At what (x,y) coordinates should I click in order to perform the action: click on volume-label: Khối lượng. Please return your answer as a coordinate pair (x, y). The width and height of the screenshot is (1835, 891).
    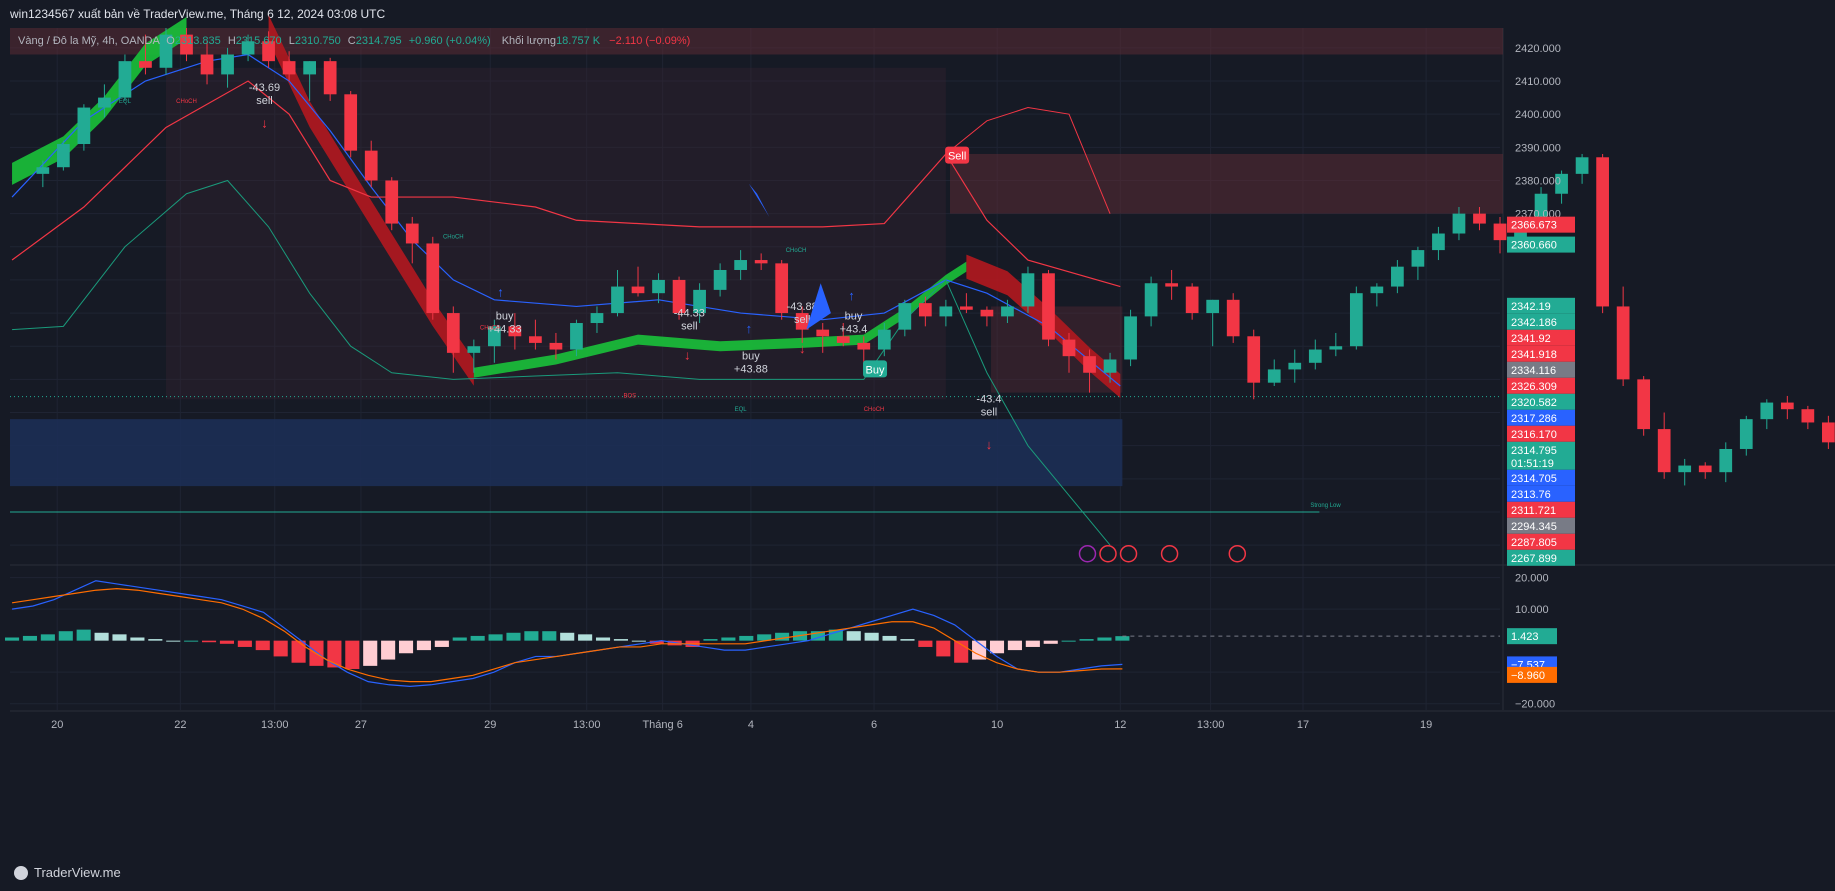
    Looking at the image, I should click on (529, 41).